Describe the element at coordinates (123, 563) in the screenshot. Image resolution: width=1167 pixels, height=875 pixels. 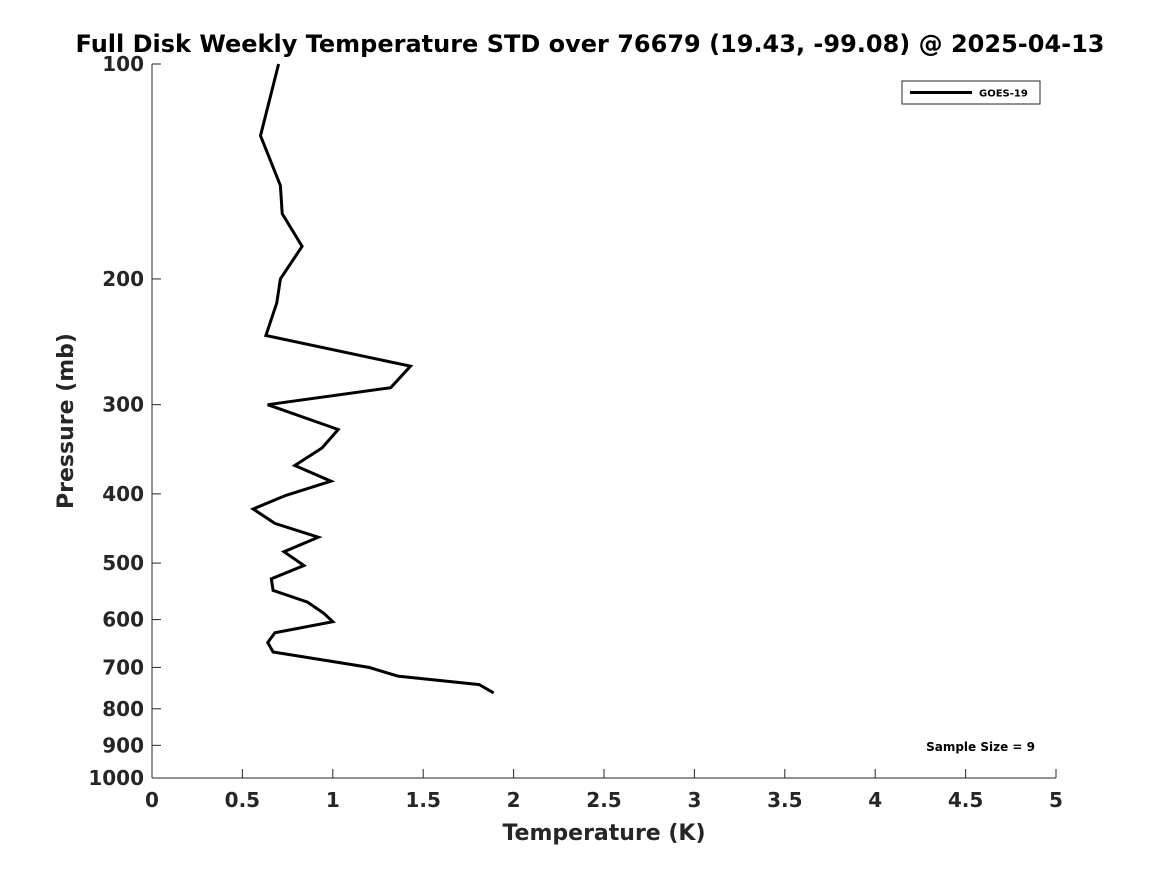
I see `y-tick-label: 500` at that location.